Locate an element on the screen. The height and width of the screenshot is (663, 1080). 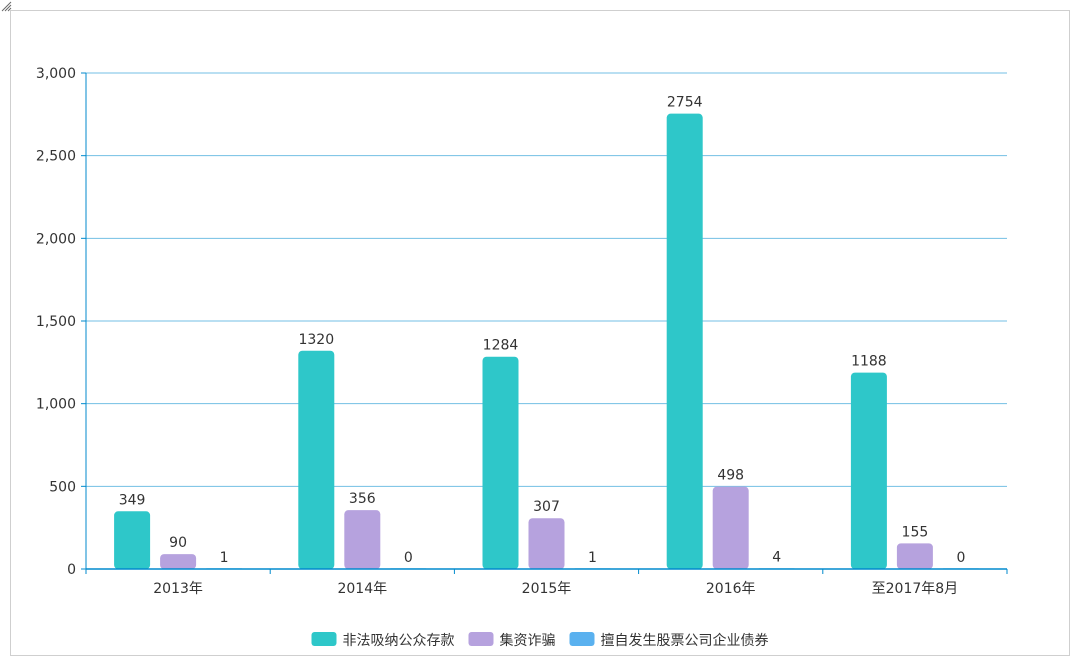
y-tick-label: 2,500 is located at coordinates (56, 157).